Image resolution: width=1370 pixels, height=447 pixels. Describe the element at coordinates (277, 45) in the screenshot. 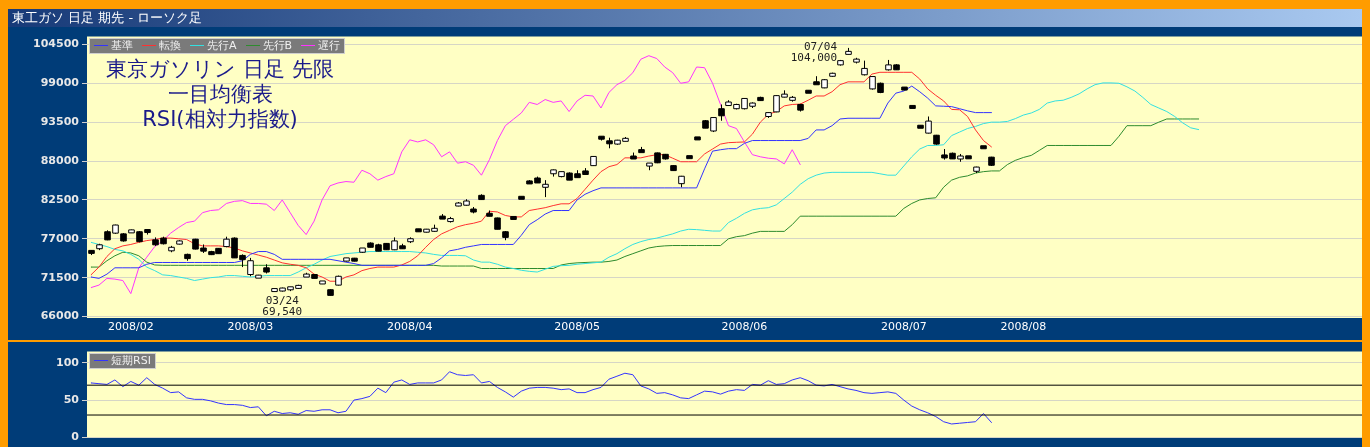

I see `legend-label: 先行B` at that location.